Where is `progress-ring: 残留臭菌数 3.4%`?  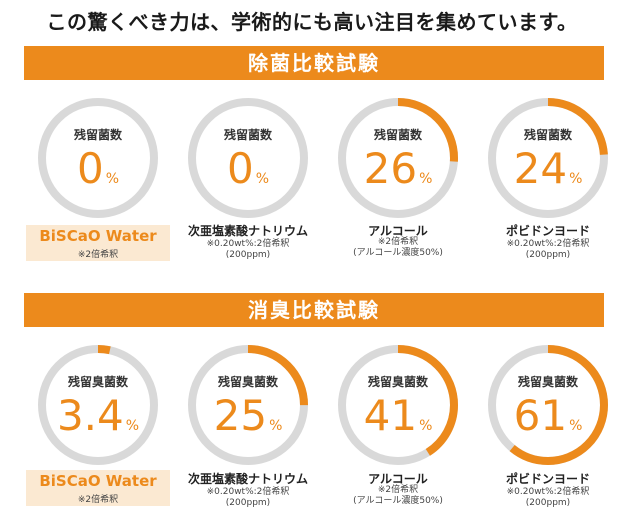
progress-ring: 残留臭菌数 3.4% is located at coordinates (98, 405).